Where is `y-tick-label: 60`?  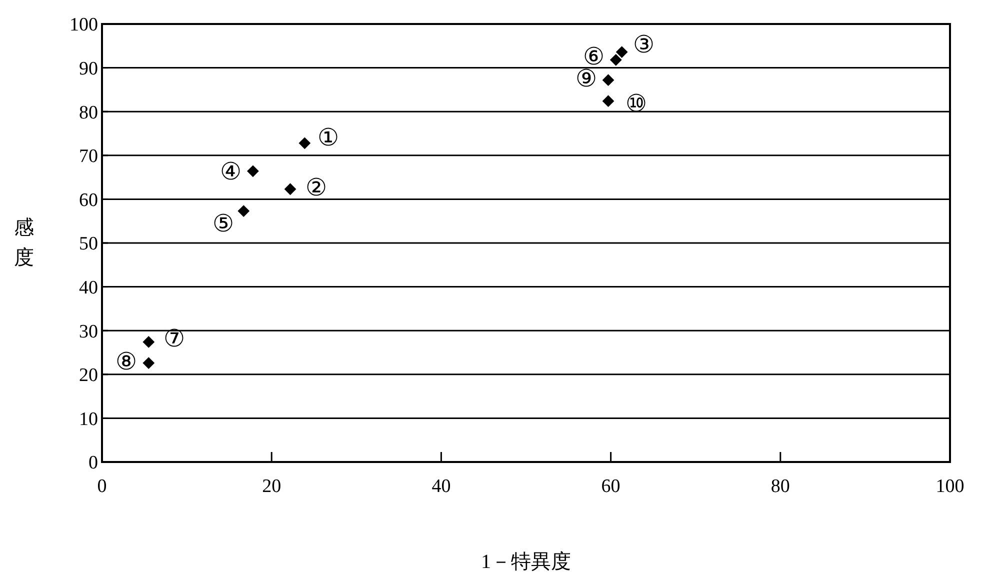 y-tick-label: 60 is located at coordinates (88, 200).